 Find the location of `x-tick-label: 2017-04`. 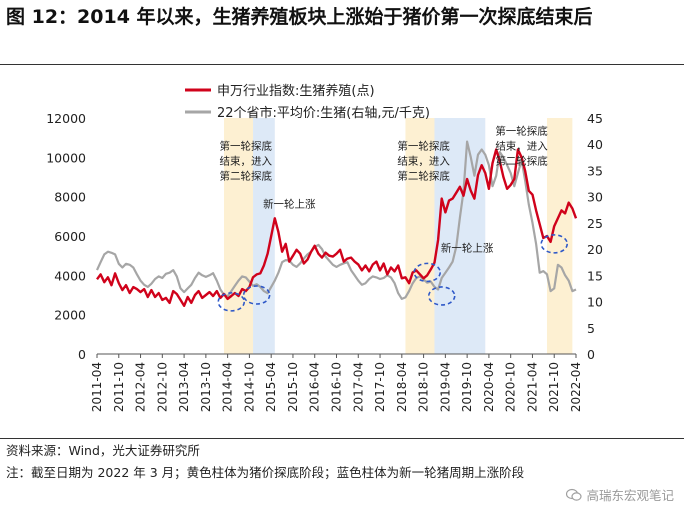

x-tick-label: 2017-04 is located at coordinates (358, 387).